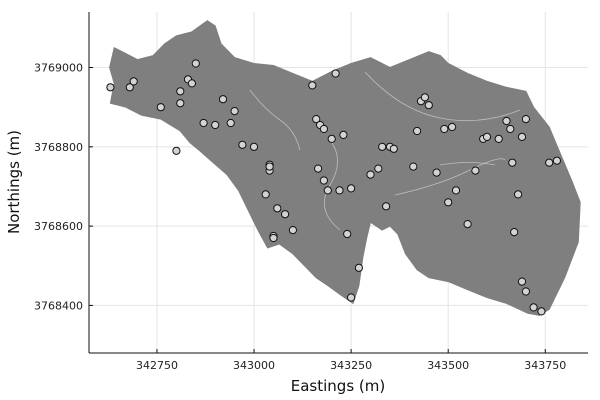 The image size is (600, 400). I want to click on y-axis-label: Northings (m), so click(14, 182).